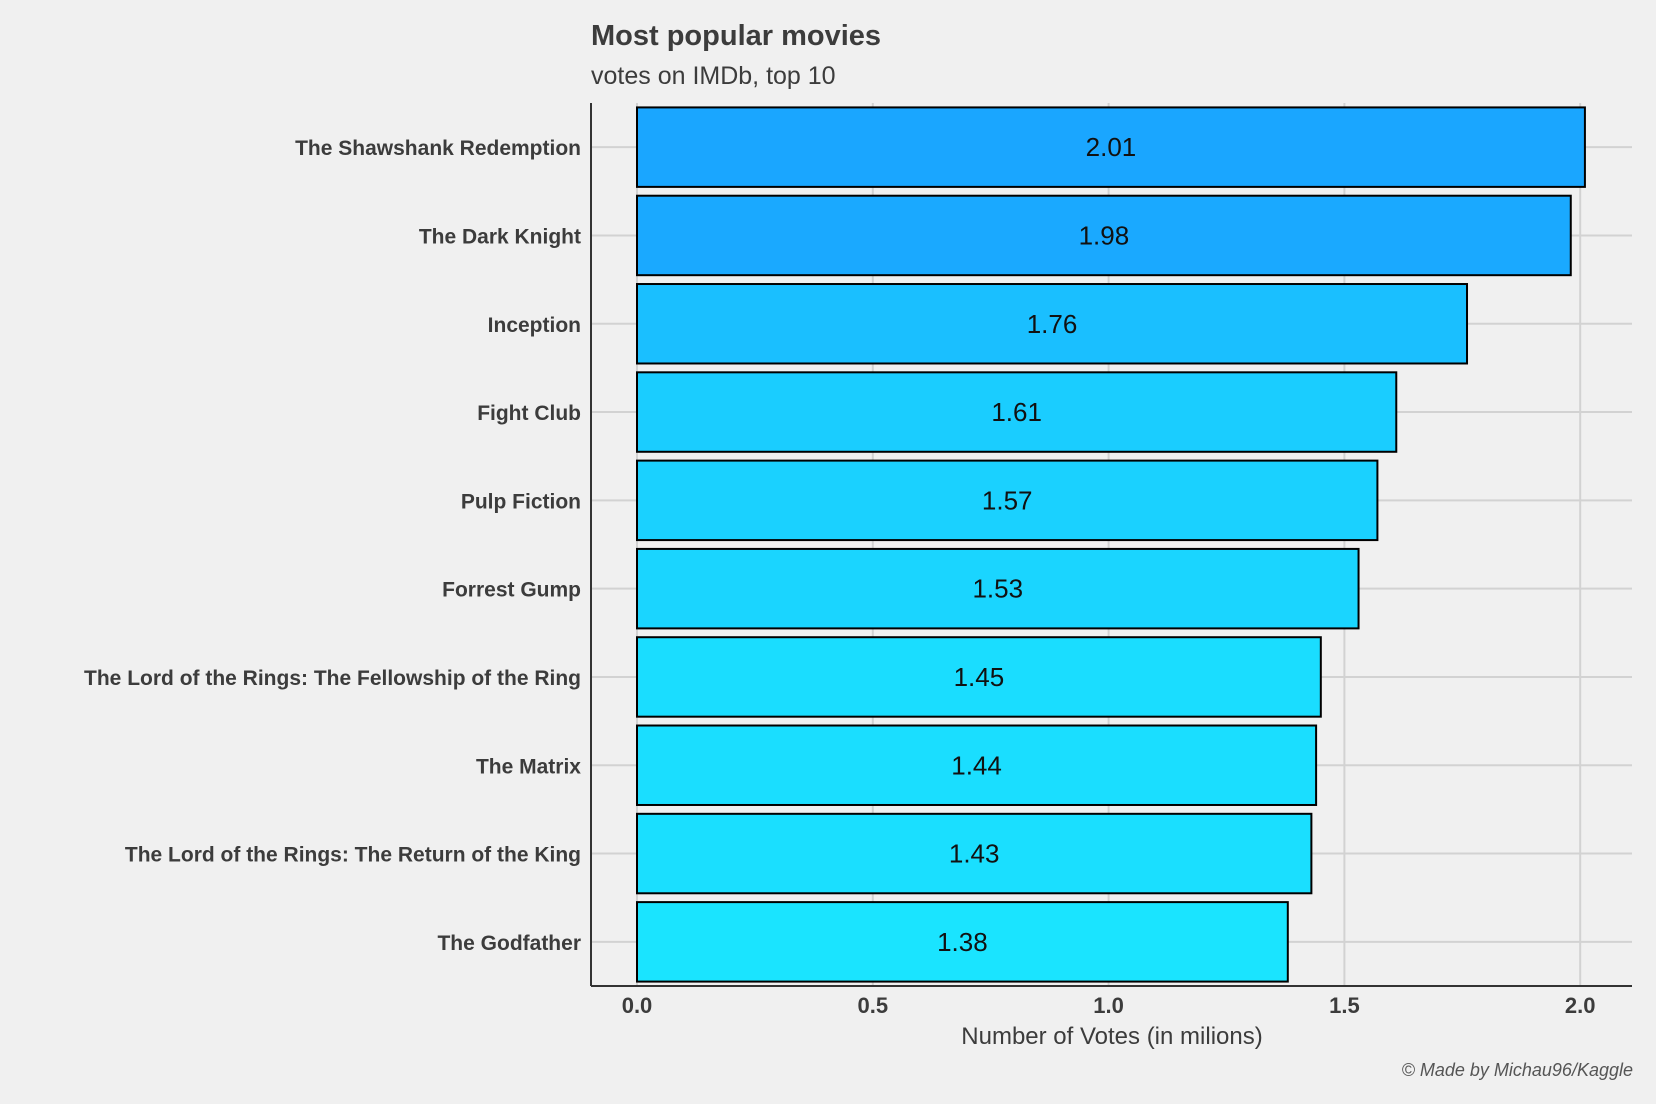 The height and width of the screenshot is (1104, 1656). Describe the element at coordinates (1580, 1005) in the screenshot. I see `x-tick-label: 2.0` at that location.